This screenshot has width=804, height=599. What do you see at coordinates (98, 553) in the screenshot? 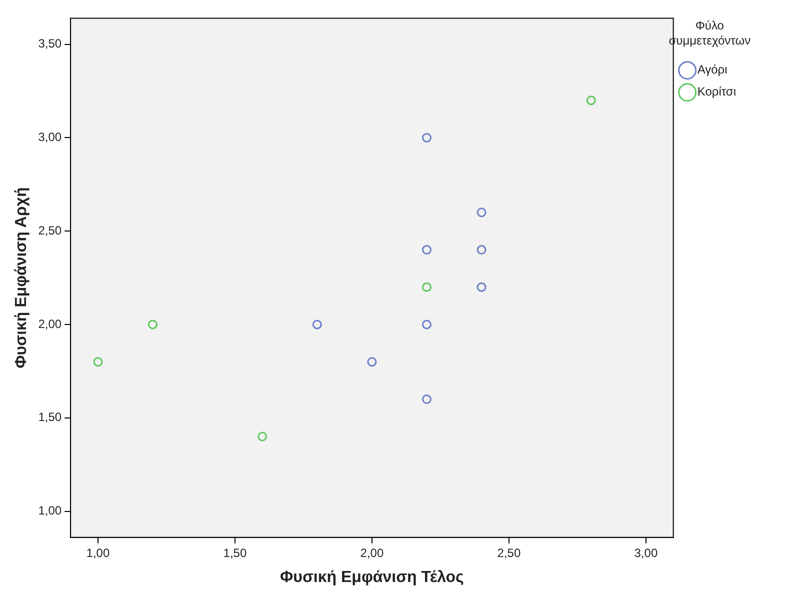
I see `x-tick-label: 1,00` at bounding box center [98, 553].